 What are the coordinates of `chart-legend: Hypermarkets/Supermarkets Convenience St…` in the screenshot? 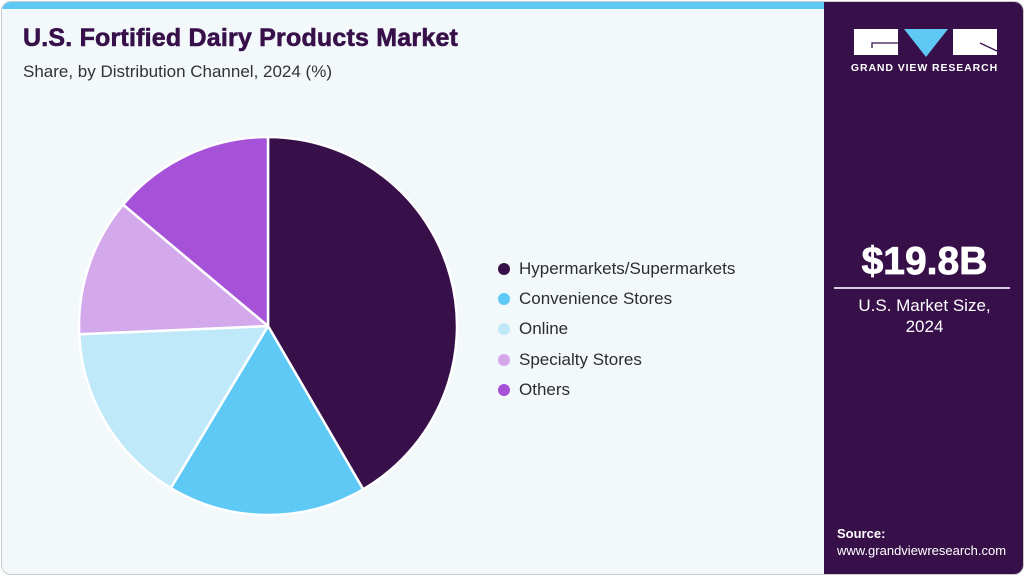 It's located at (616, 329).